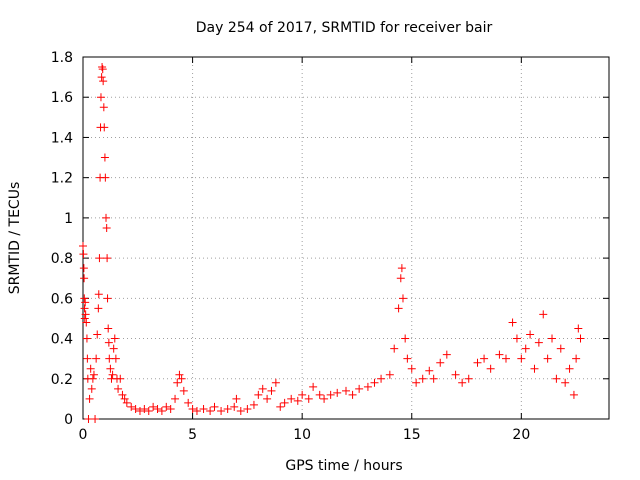  I want to click on y-tick-label: 0.6, so click(62, 299).